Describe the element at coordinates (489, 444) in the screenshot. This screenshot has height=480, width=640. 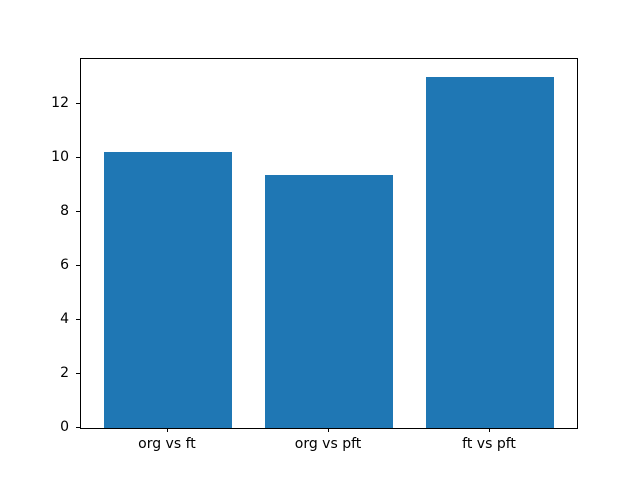
I see `x-tick-label: ft vs pft` at that location.